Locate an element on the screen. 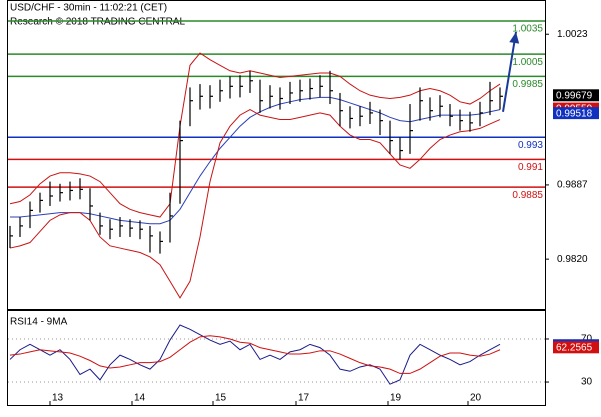  rsi-title: RSI14 - 9MA is located at coordinates (39, 322).